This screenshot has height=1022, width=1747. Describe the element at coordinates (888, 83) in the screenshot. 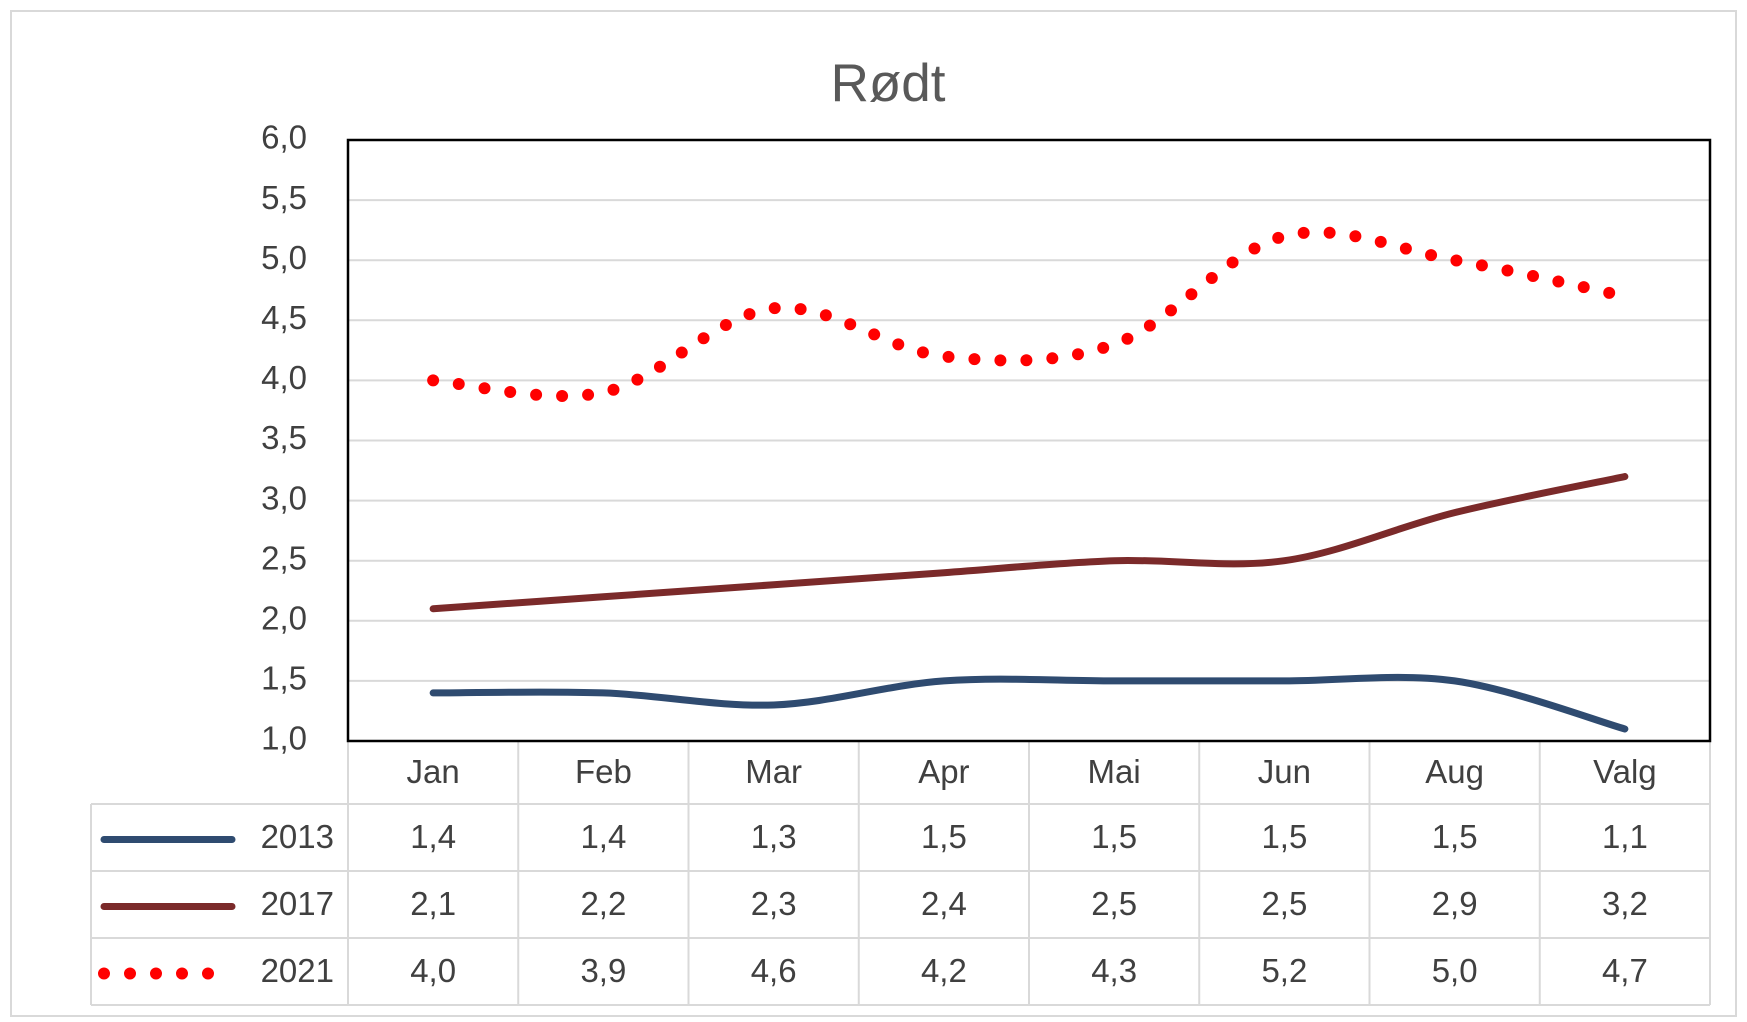

I see `chart-title: Rødt` at that location.